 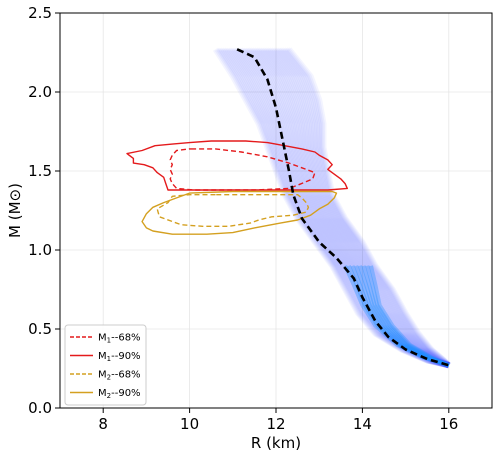 I want to click on y-tick-label: 2.5, so click(x=40, y=13).